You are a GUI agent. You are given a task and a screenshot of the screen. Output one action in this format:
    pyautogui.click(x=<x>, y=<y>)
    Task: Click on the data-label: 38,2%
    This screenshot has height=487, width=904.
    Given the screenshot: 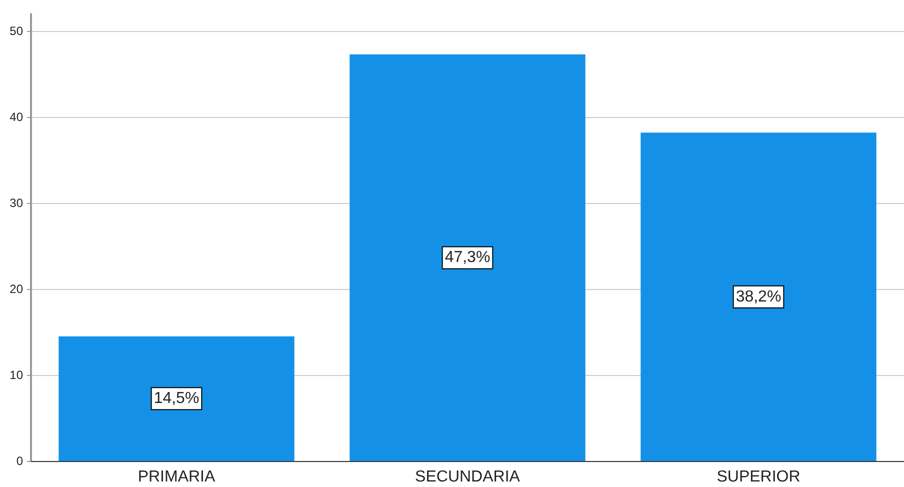 What is the action you would take?
    pyautogui.click(x=759, y=297)
    